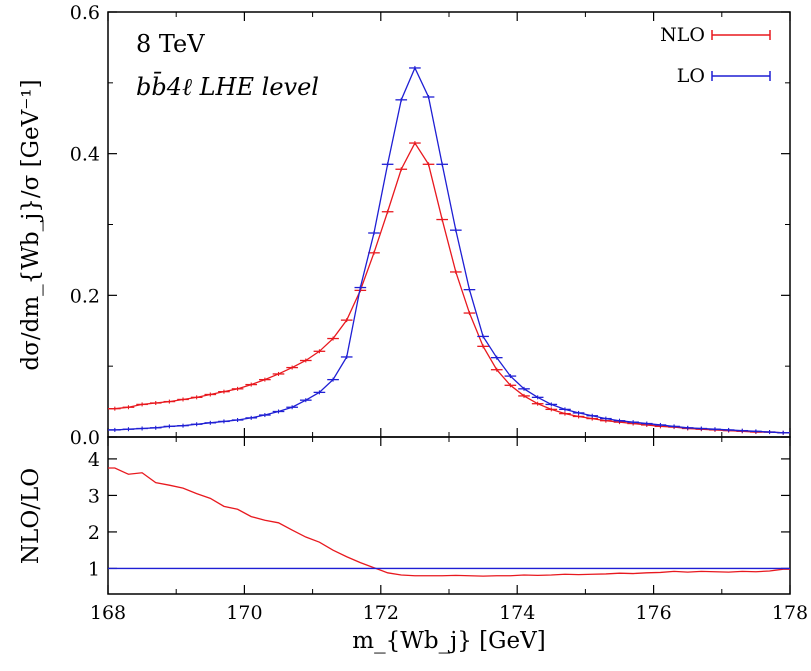 The image size is (811, 671). I want to click on legend: NLO LO, so click(715, 55).